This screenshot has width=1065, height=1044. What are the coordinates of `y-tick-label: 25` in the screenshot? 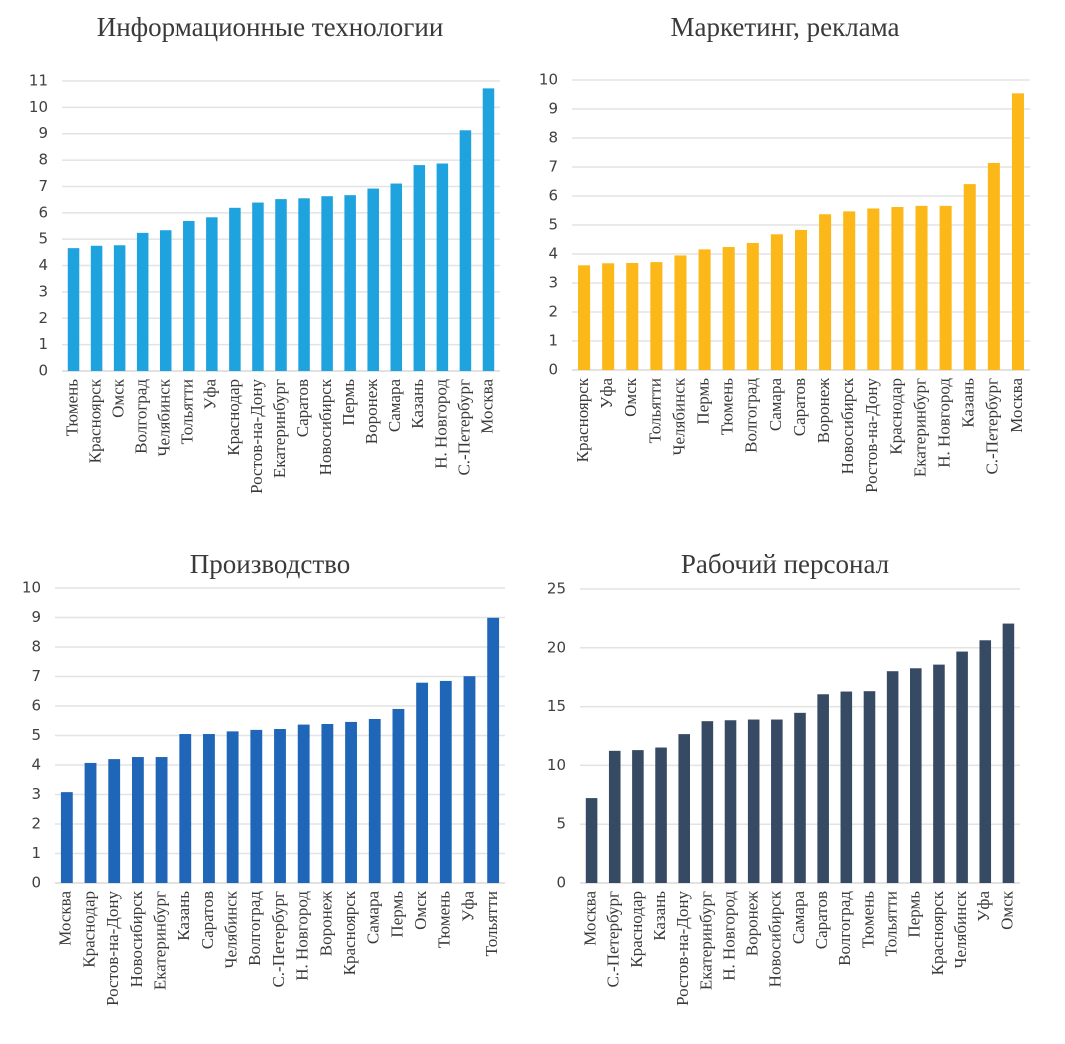 It's located at (556, 589).